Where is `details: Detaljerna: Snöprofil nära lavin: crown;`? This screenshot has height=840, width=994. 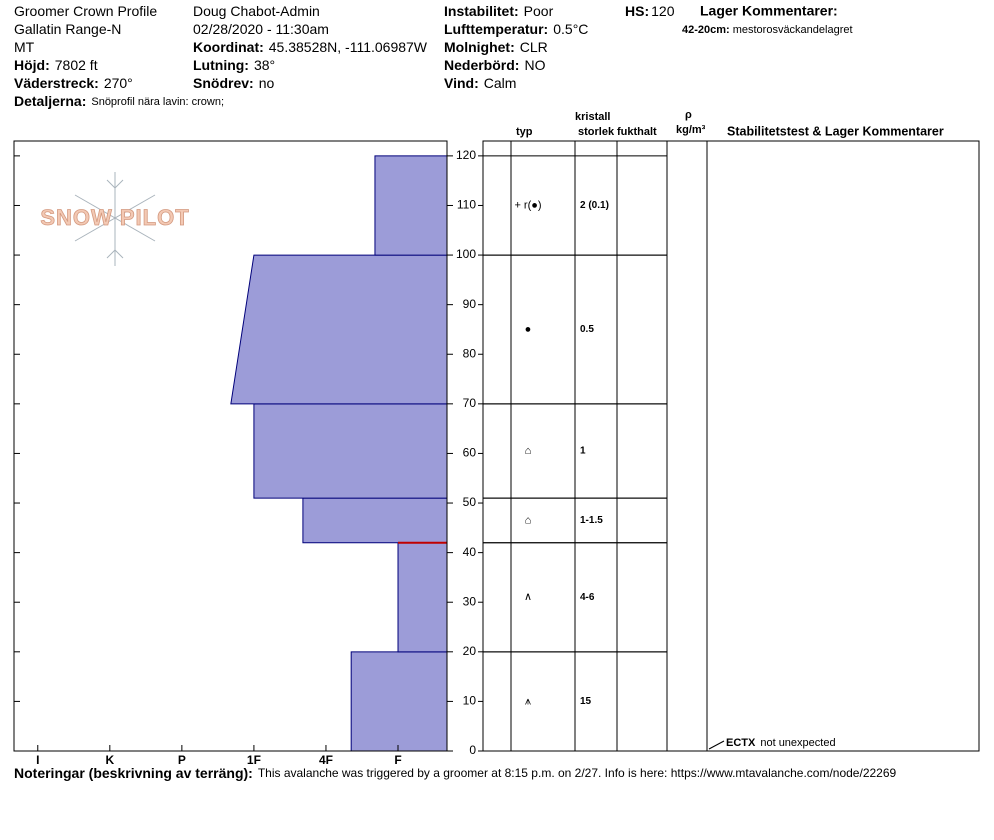 details: Detaljerna: Snöprofil nära lavin: crown; is located at coordinates (119, 101).